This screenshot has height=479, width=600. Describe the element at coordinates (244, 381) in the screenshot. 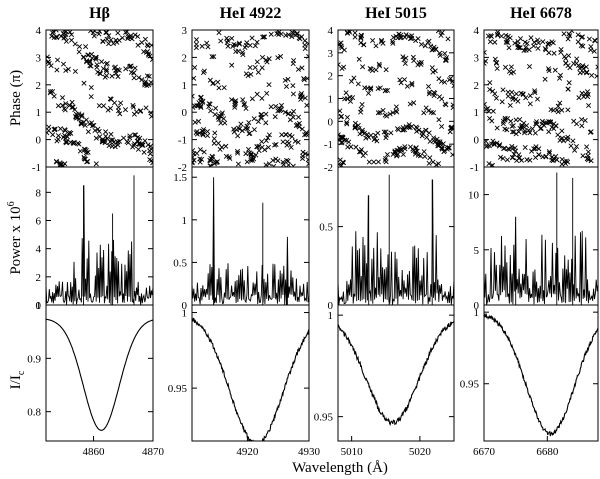

I see `panel-hei-4922-profile: 0.95 1 4920 4930` at that location.